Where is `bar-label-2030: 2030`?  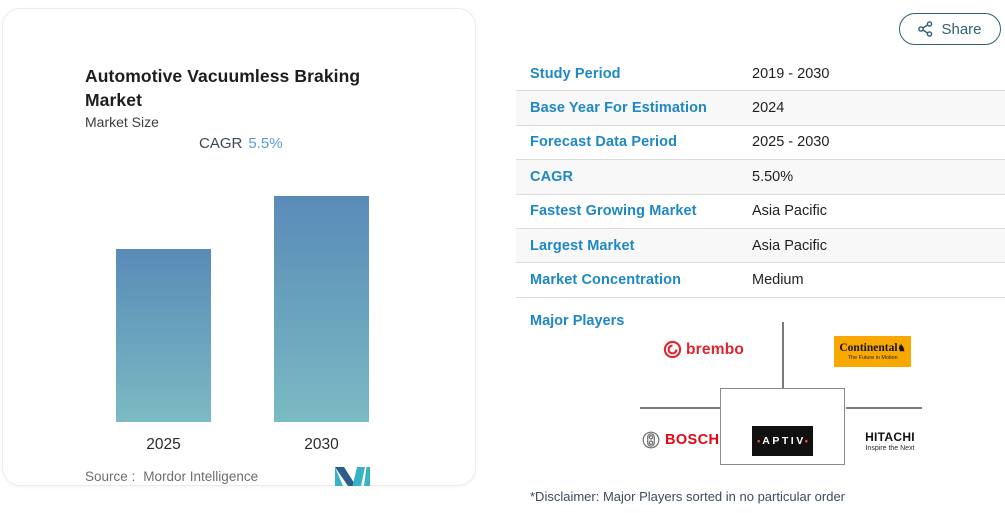 bar-label-2030: 2030 is located at coordinates (321, 444).